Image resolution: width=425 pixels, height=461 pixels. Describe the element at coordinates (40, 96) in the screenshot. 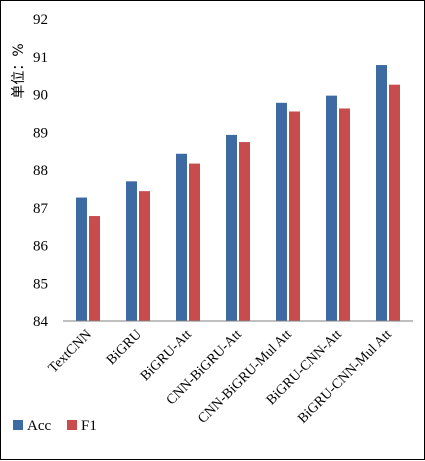

I see `y-tick-label: 90` at that location.